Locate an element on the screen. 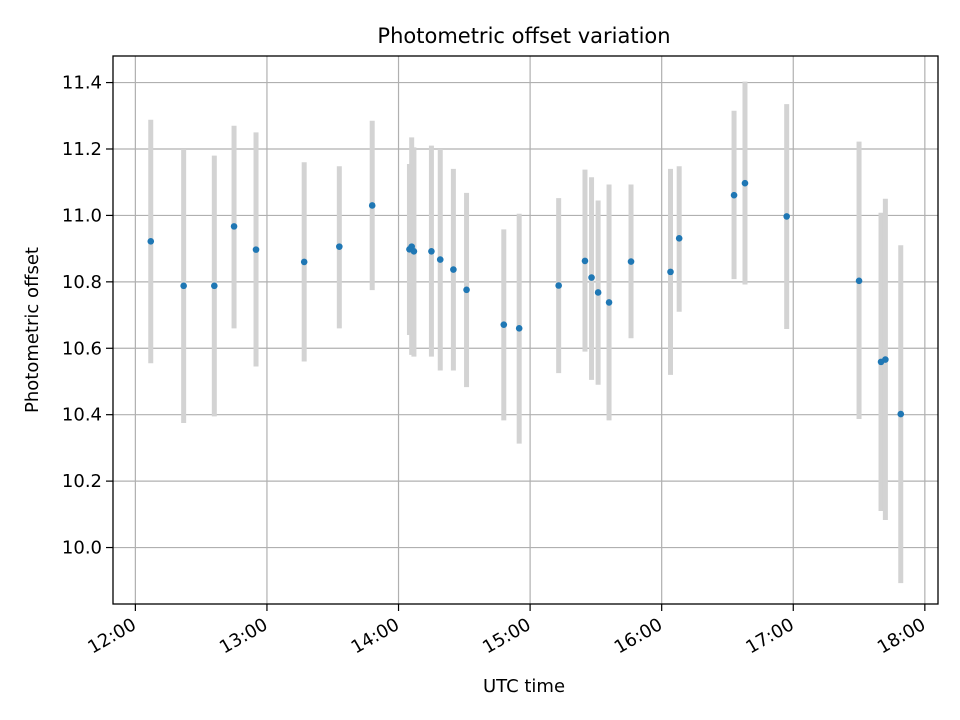 The image size is (960, 720). y-tick-label: 11.0 is located at coordinates (82, 215).